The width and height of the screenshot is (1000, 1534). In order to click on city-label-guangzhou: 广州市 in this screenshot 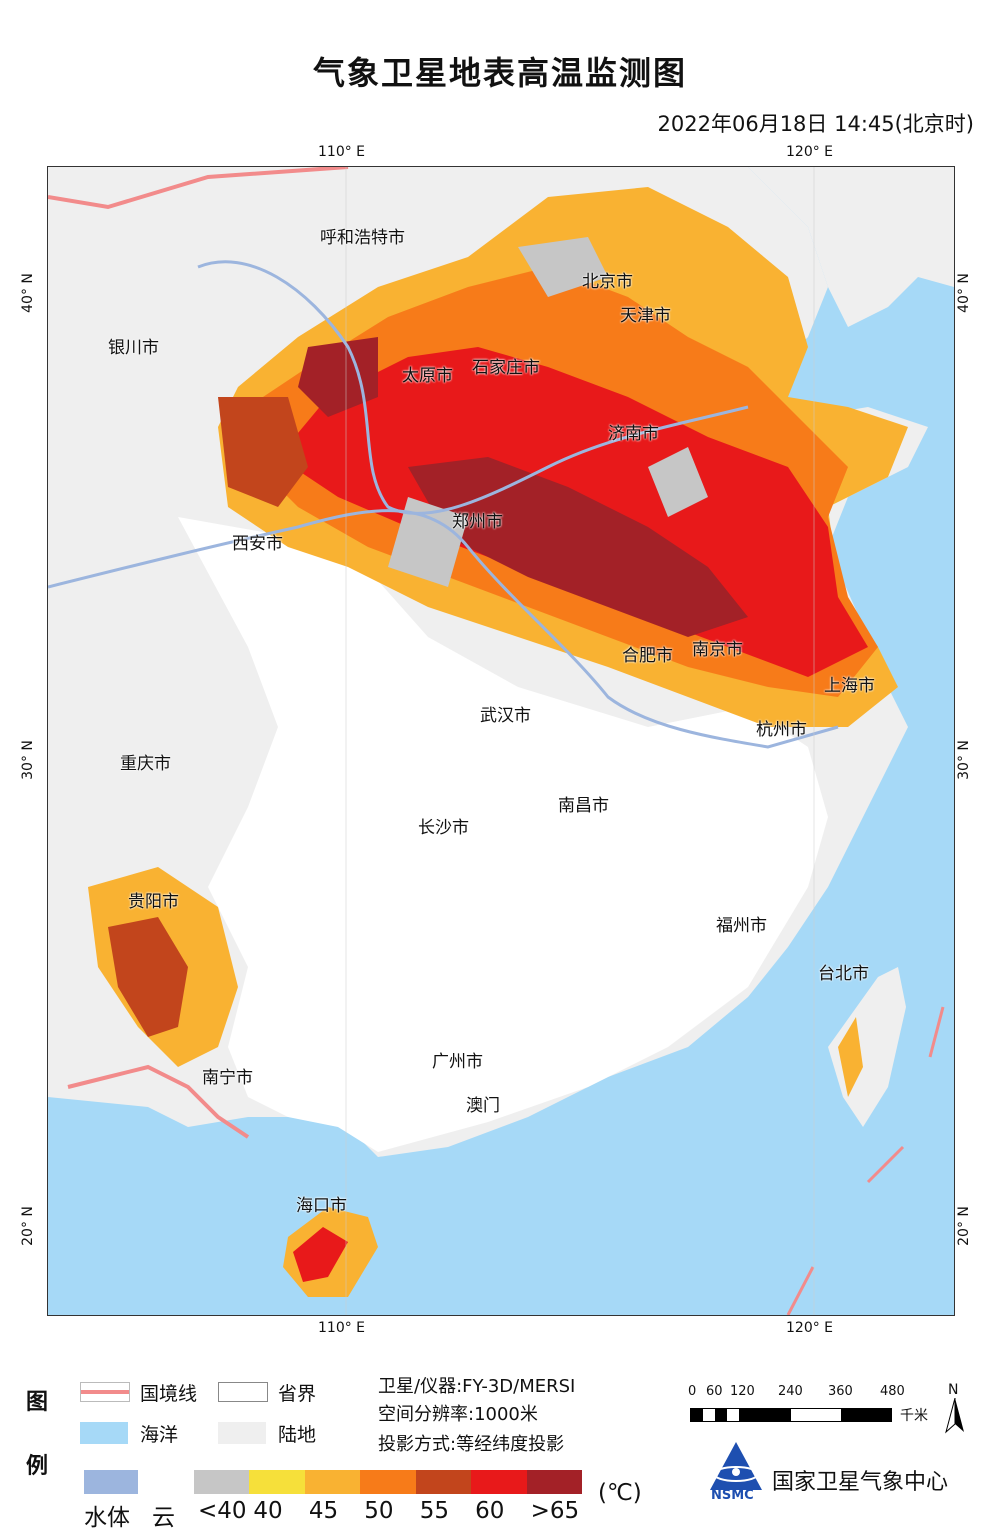, I will do `click(457, 1062)`.